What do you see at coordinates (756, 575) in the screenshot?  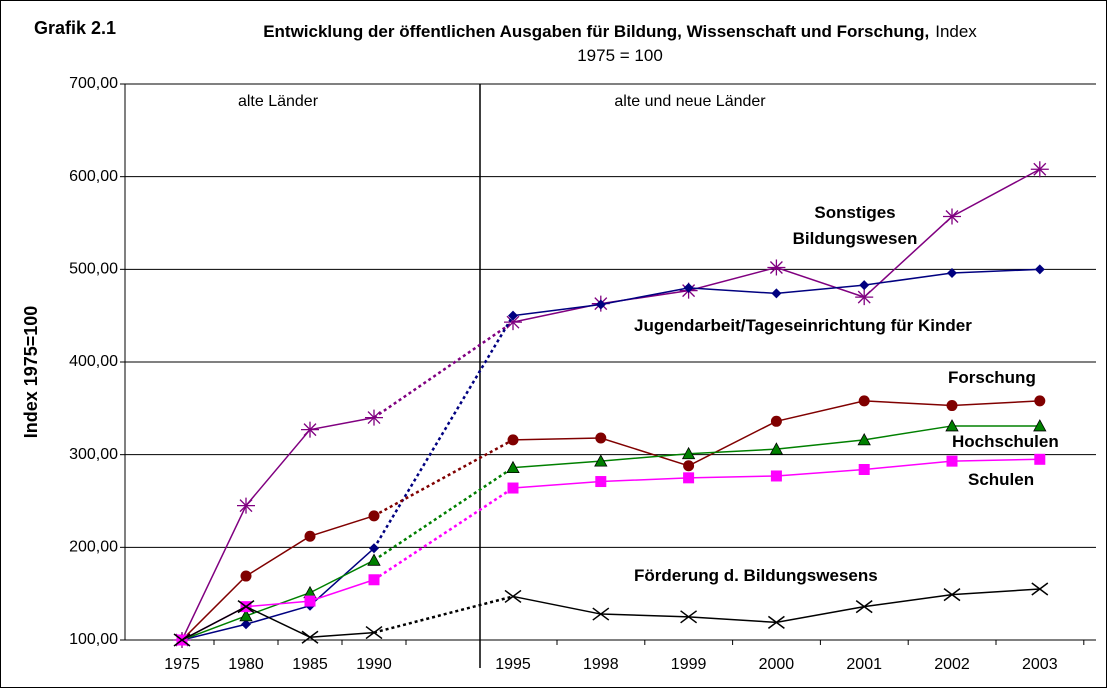 I see `series-label: Förderung d. Bildungswesens` at bounding box center [756, 575].